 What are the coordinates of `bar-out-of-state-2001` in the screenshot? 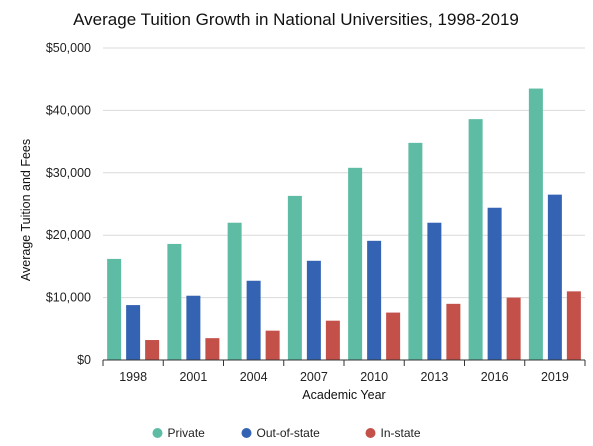 It's located at (193, 327).